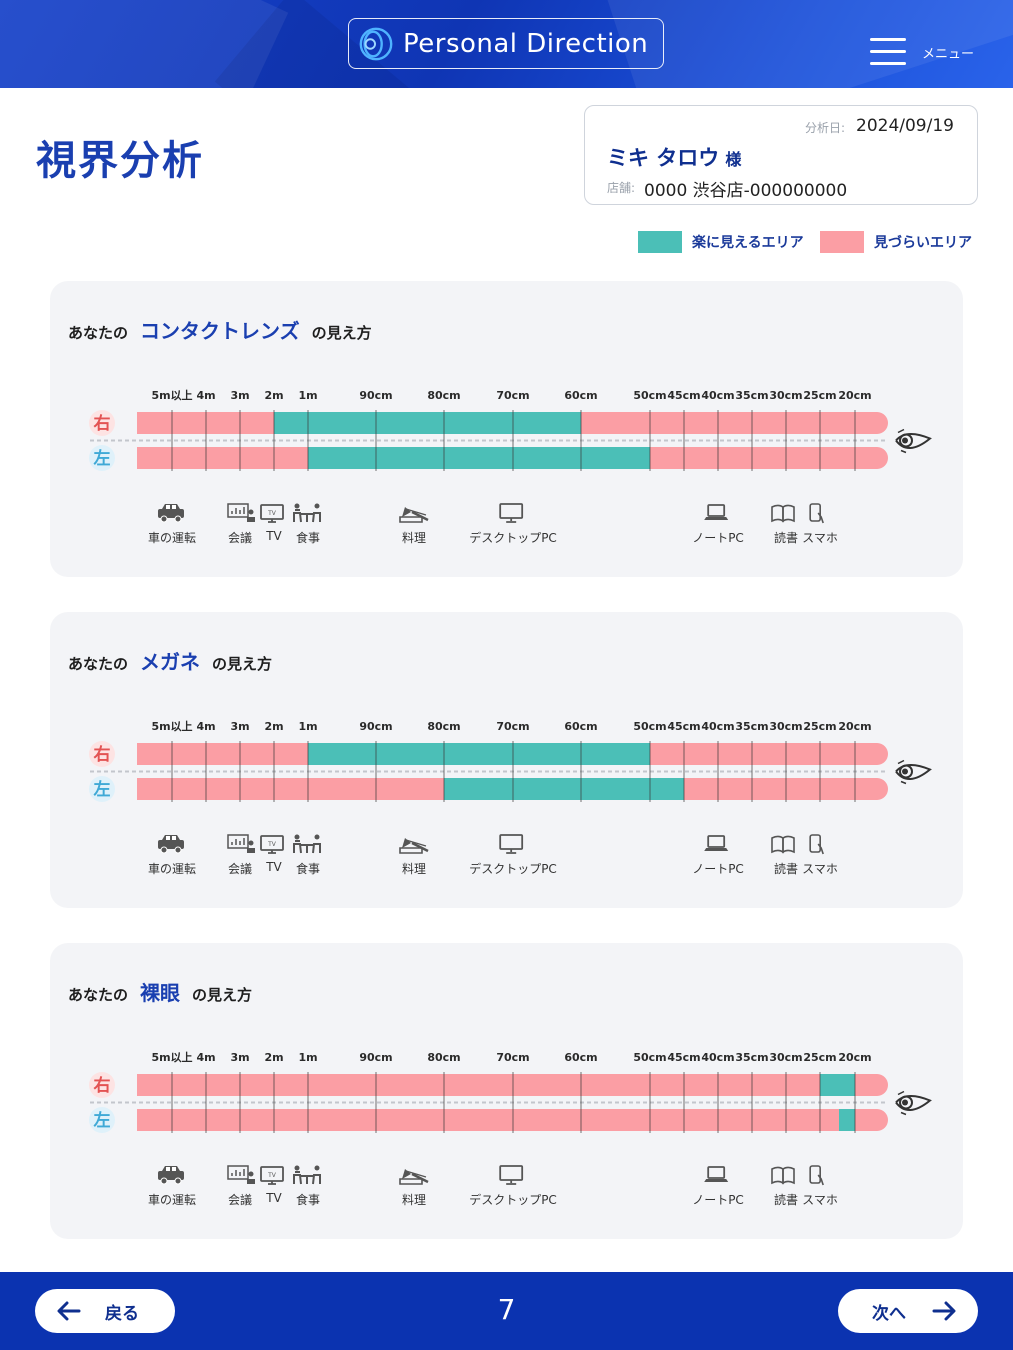  What do you see at coordinates (307, 513) in the screenshot?
I see `dining-icon` at bounding box center [307, 513].